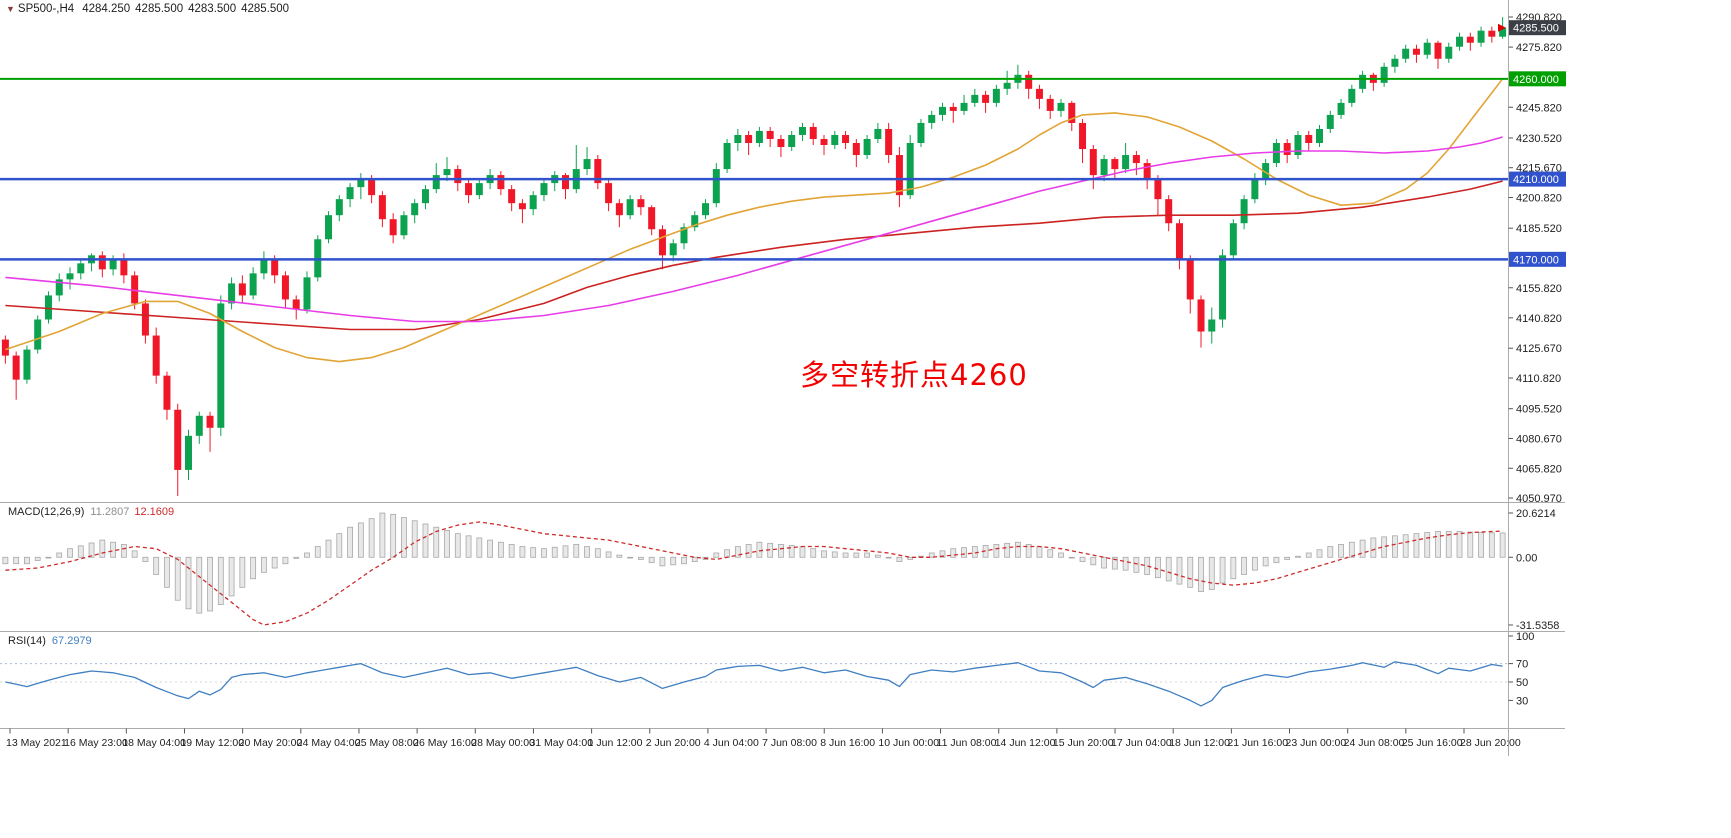  What do you see at coordinates (212, 743) in the screenshot?
I see `time-axis-label: 19 May 12:00` at bounding box center [212, 743].